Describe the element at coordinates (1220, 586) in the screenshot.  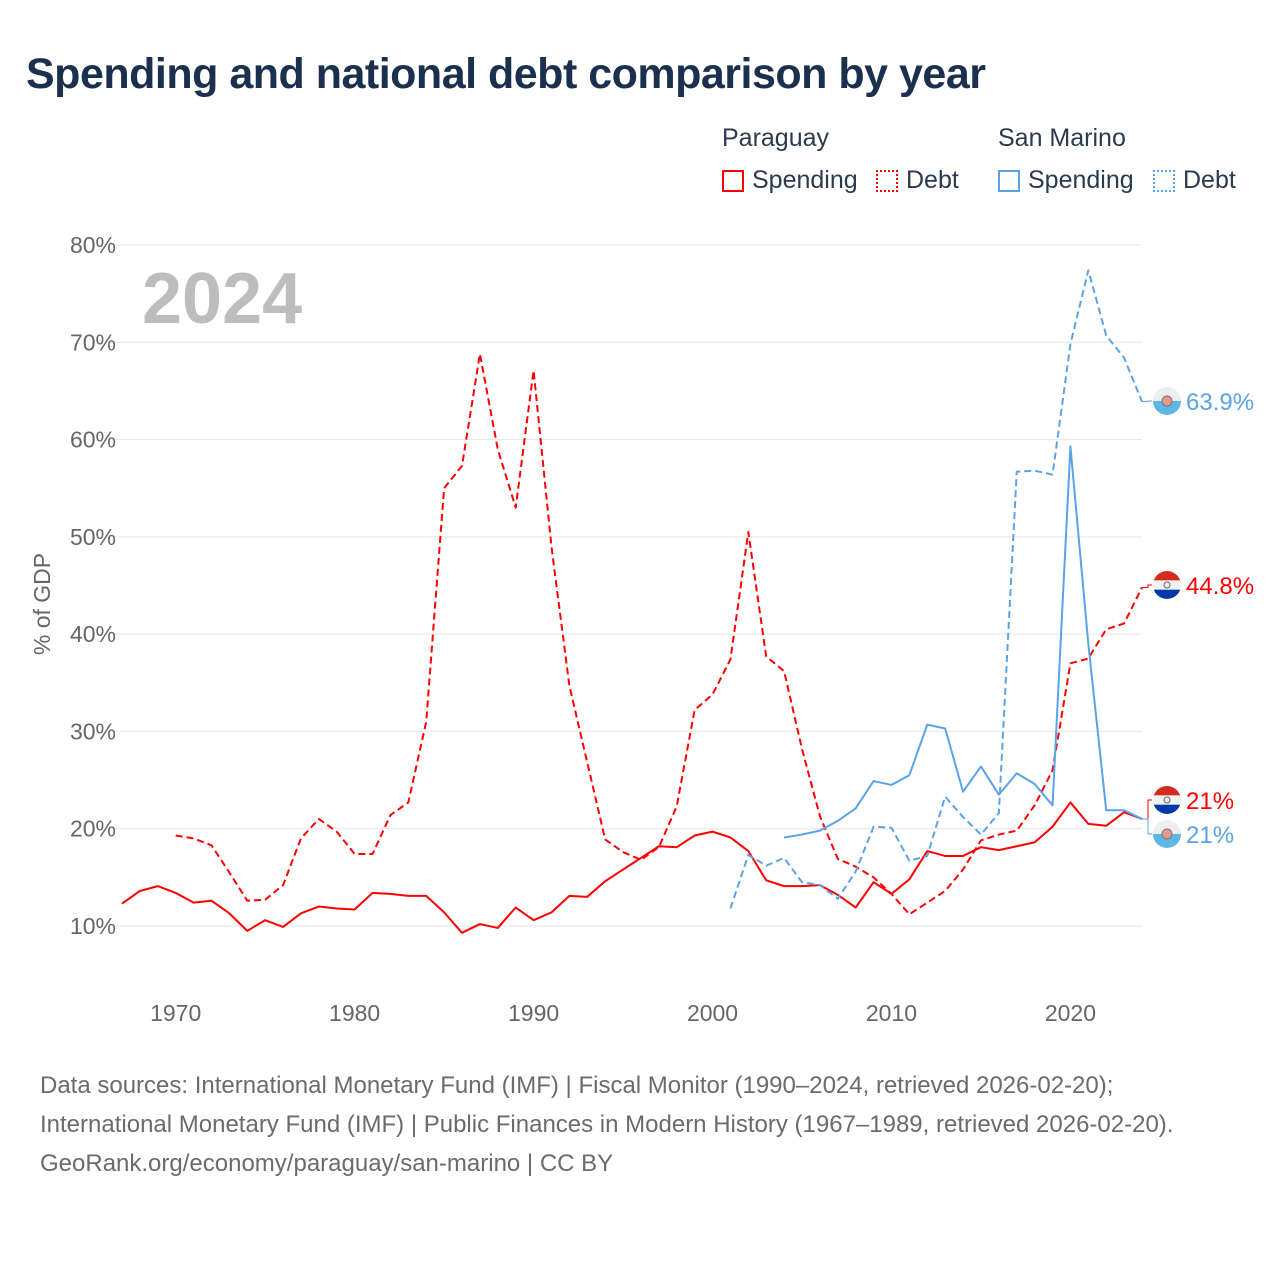
I see `end-value-label: 44.8%` at that location.